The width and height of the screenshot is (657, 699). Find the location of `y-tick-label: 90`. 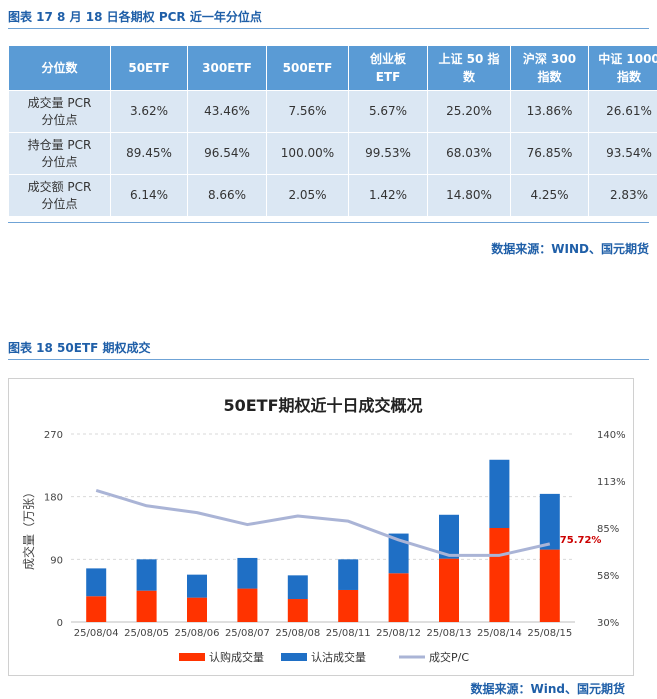

y-tick-label: 90 is located at coordinates (56, 560).